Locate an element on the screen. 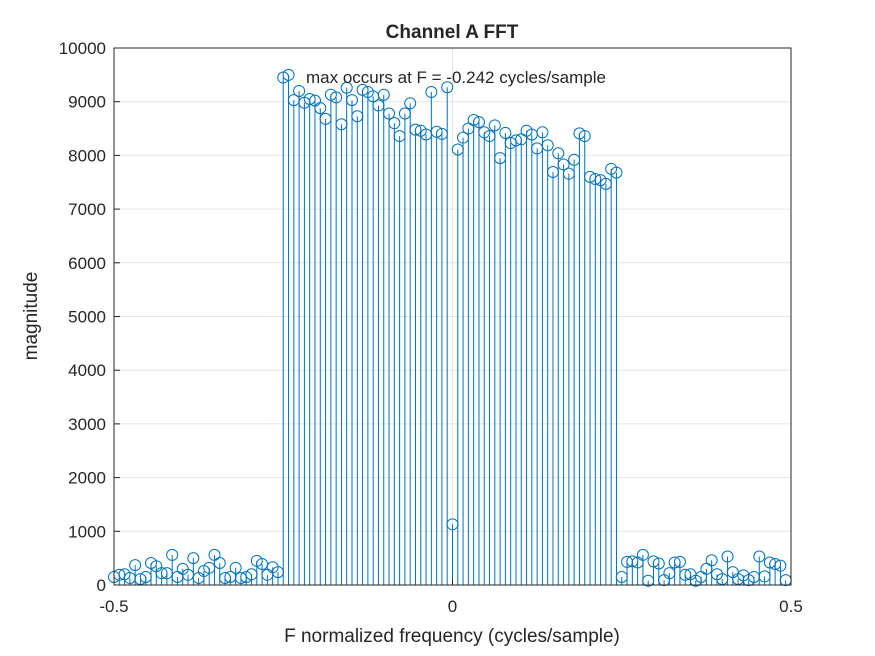 The image size is (875, 656). x-tick-label: 0.5 is located at coordinates (791, 606).